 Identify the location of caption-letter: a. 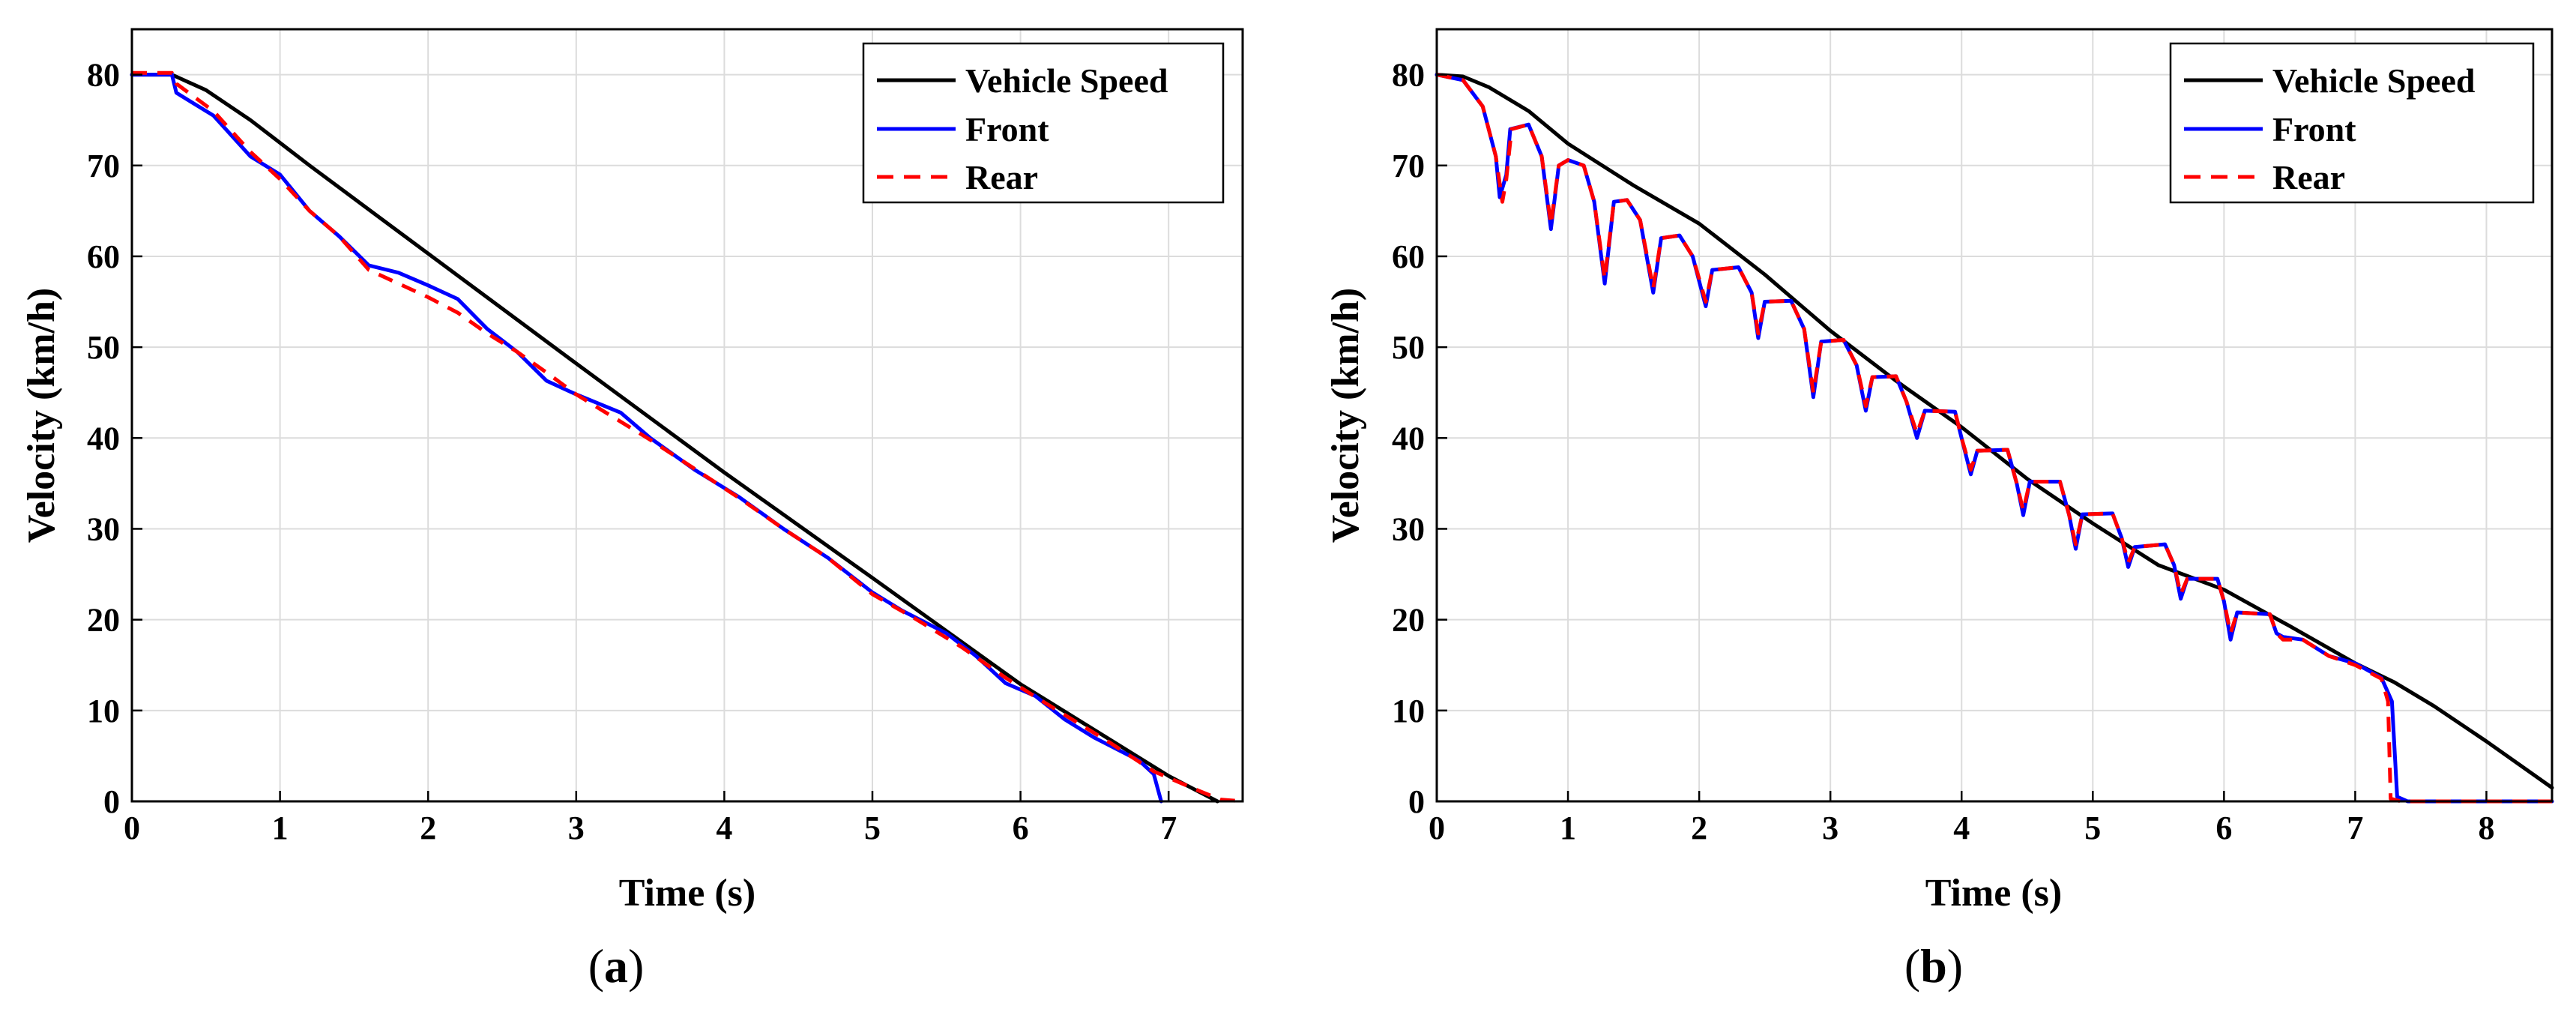
(616, 966).